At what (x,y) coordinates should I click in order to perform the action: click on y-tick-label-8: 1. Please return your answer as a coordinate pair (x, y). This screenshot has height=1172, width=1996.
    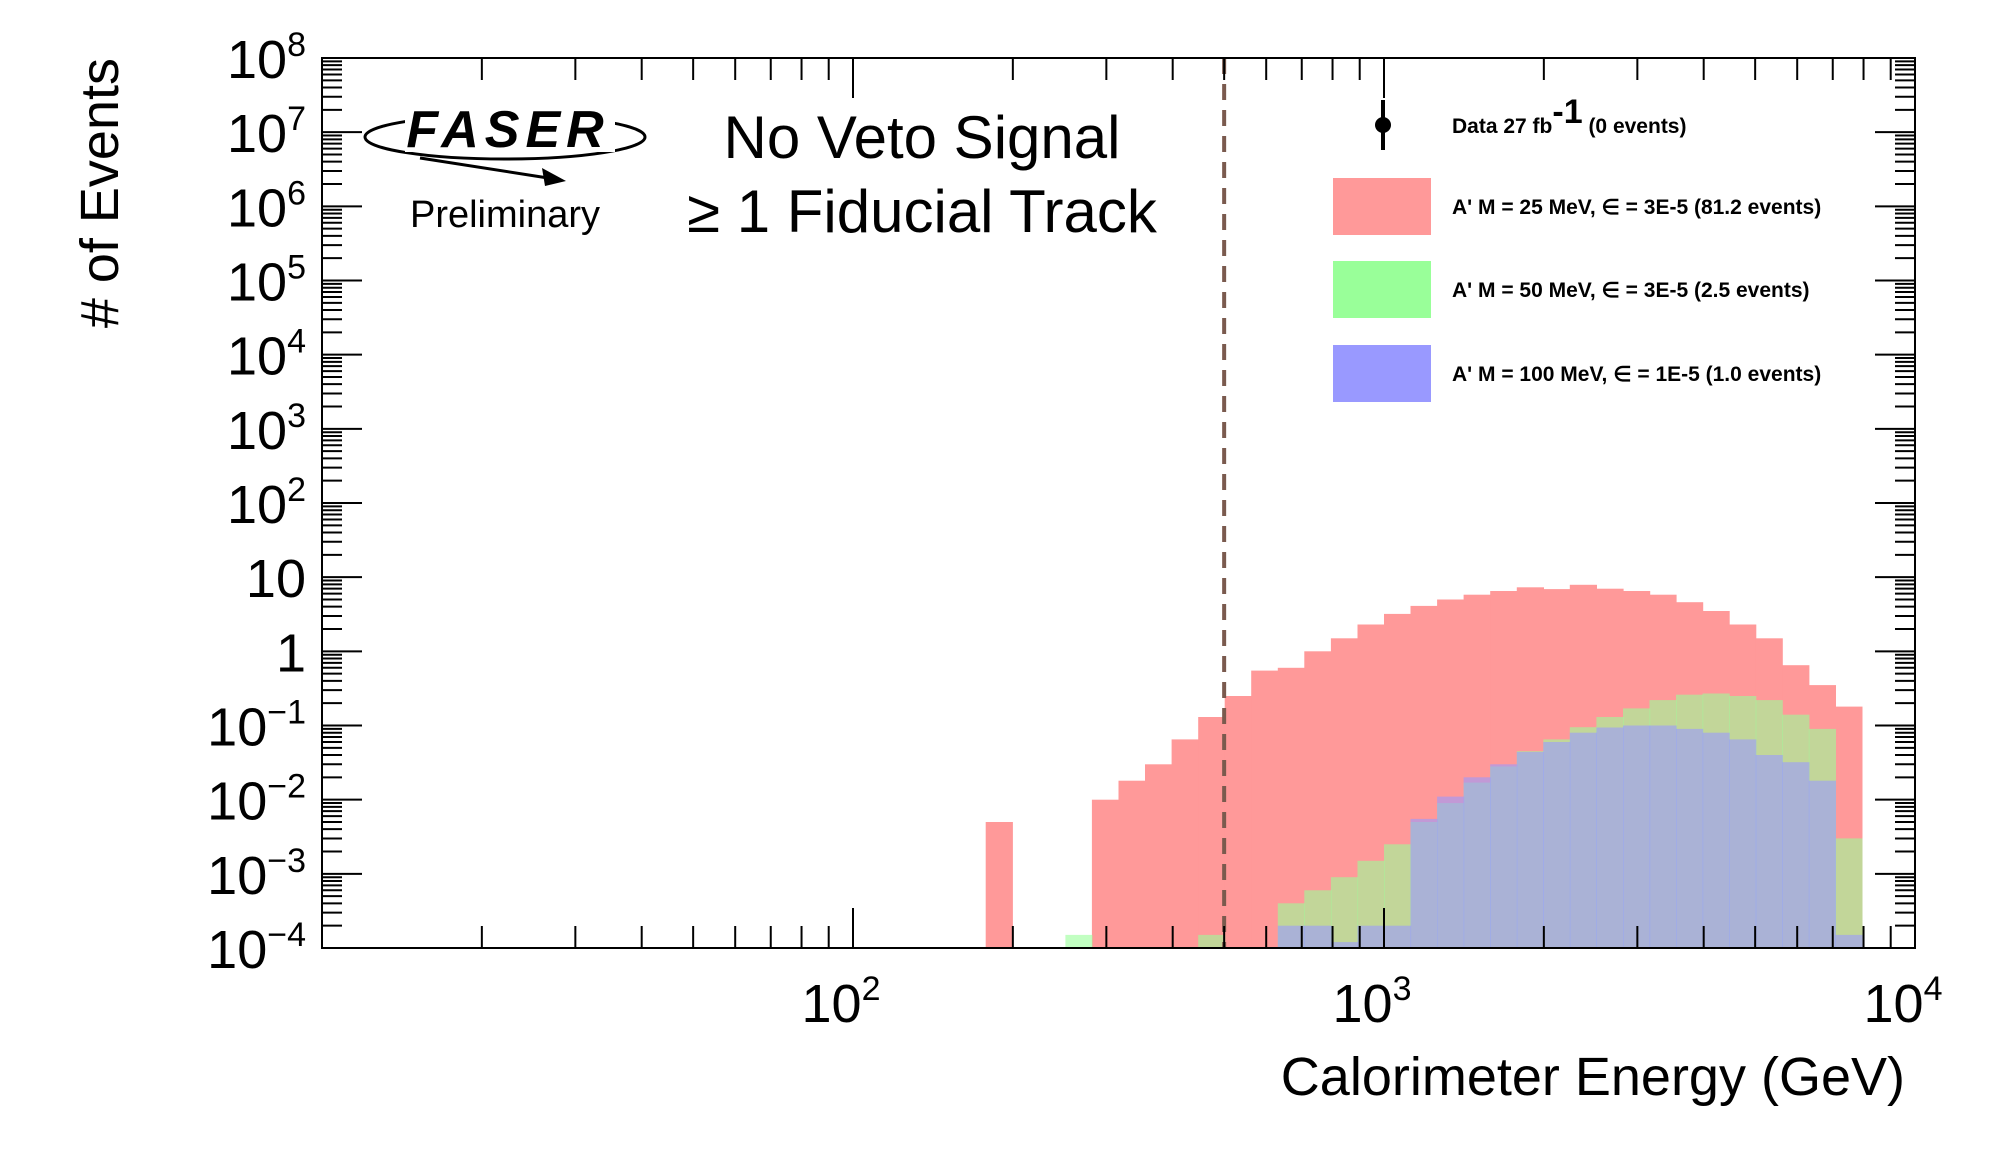
    Looking at the image, I should click on (291, 653).